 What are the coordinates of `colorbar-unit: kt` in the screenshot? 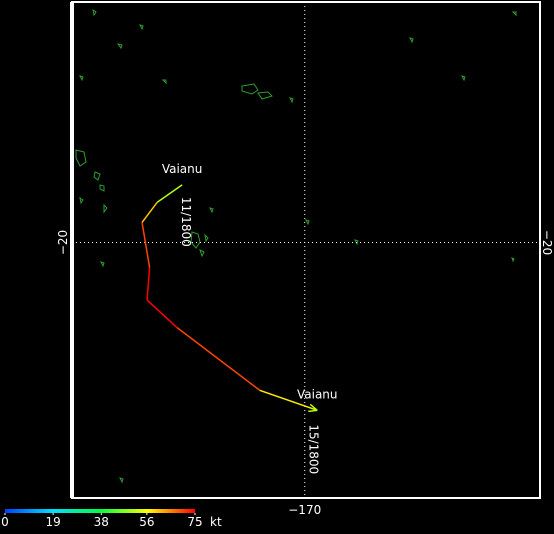 It's located at (216, 522).